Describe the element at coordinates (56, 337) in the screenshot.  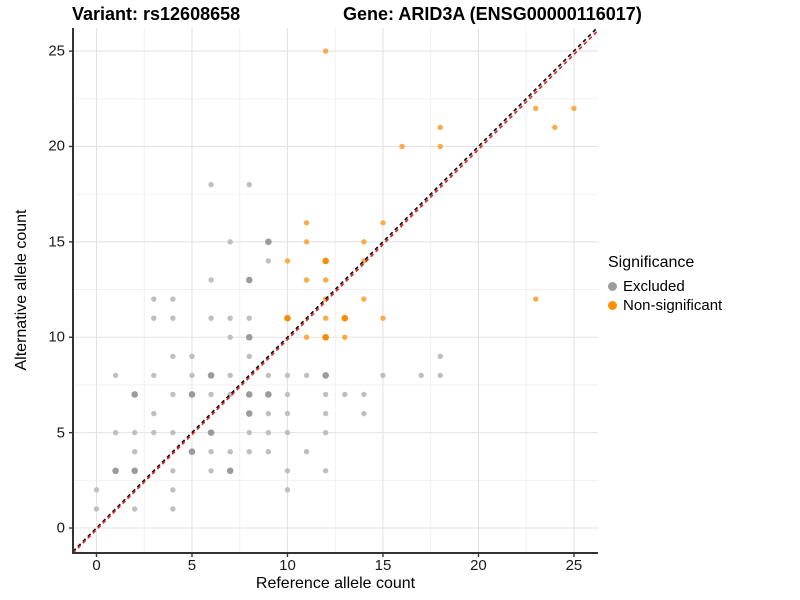
I see `y-tick-label: 10` at that location.